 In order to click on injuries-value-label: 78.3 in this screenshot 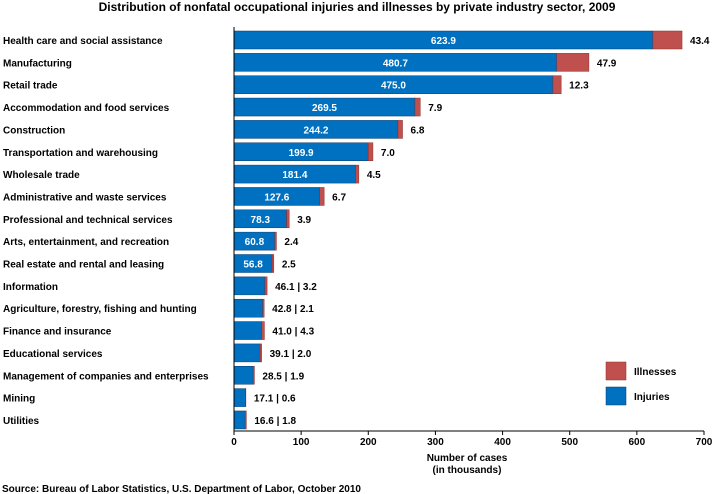, I will do `click(261, 220)`.